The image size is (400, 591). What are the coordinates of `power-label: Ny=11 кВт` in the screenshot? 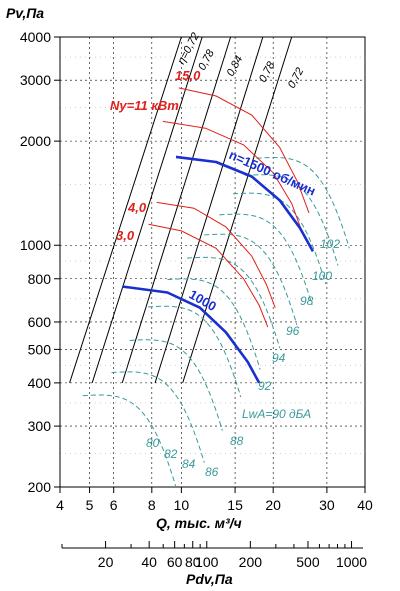 It's located at (144, 105).